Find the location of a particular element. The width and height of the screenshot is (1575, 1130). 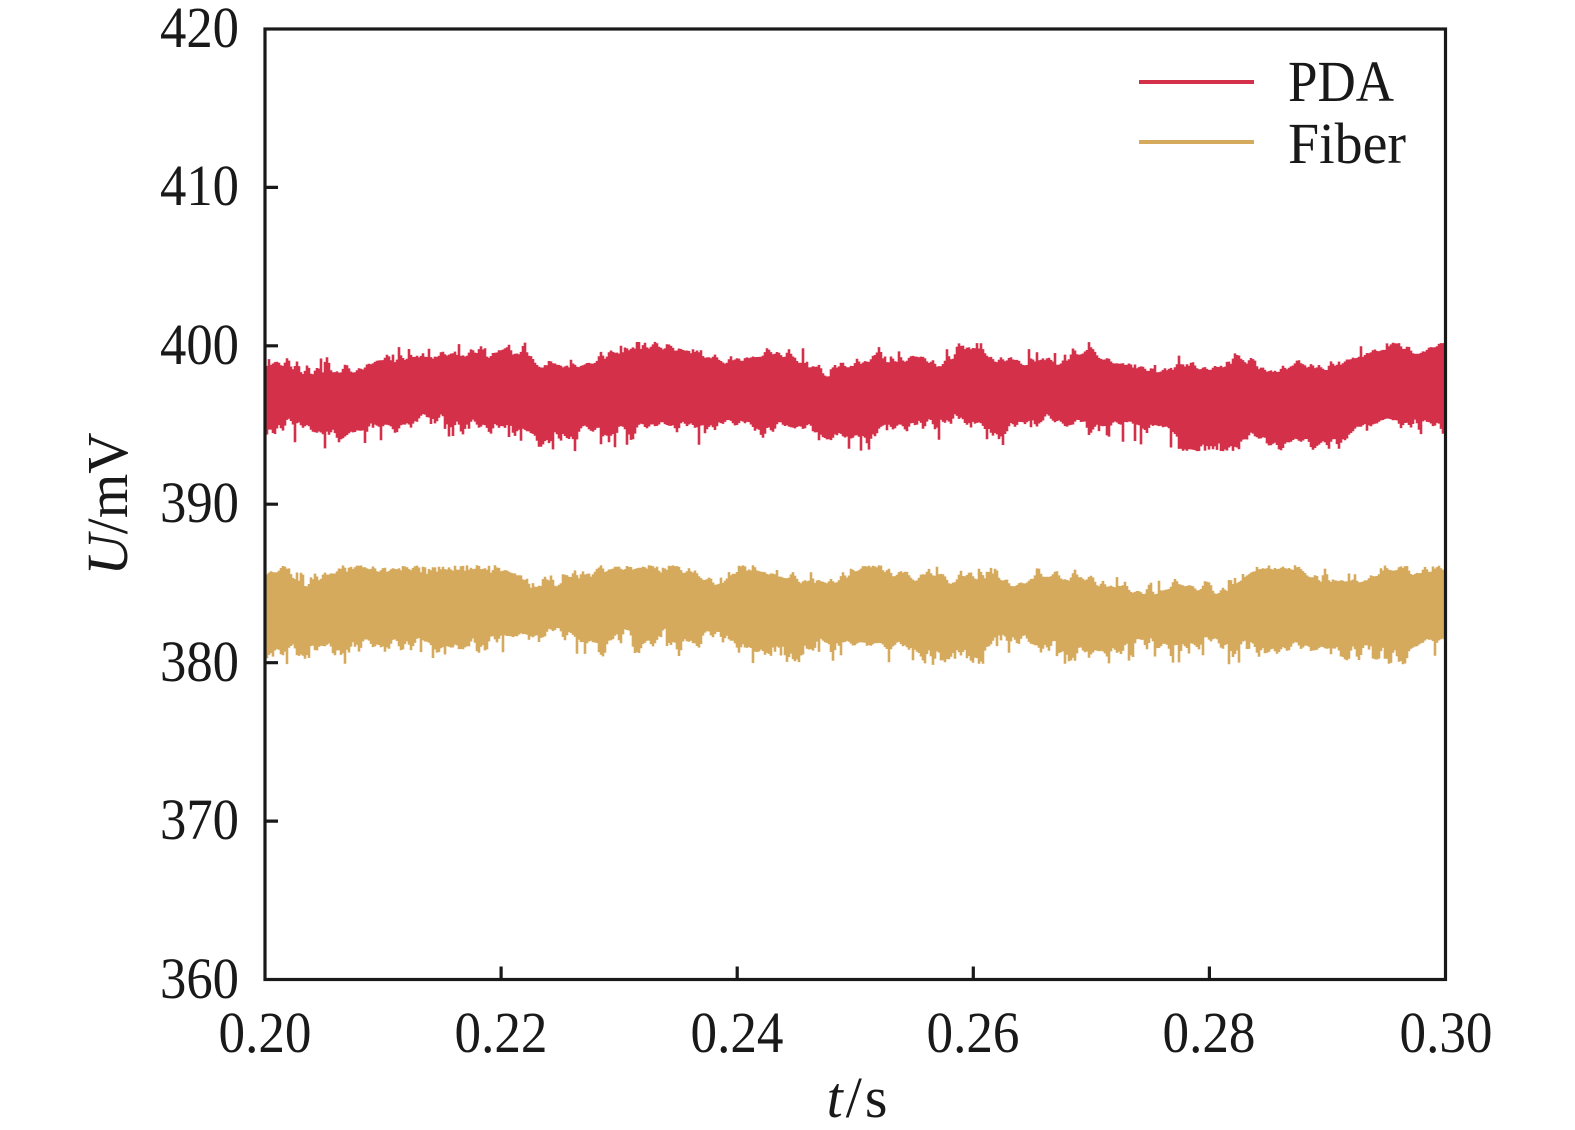

svg-text: PDA is located at coordinates (1341, 81).